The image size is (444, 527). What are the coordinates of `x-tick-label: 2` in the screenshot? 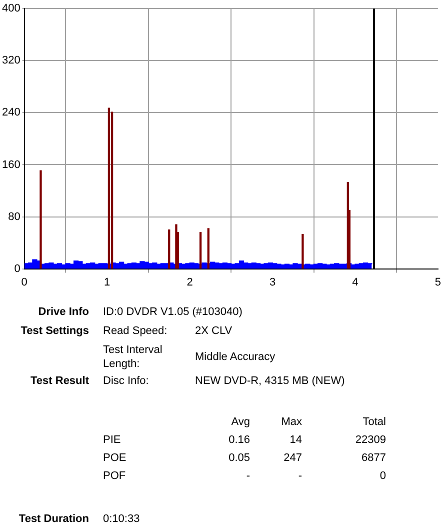 It's located at (189, 282).